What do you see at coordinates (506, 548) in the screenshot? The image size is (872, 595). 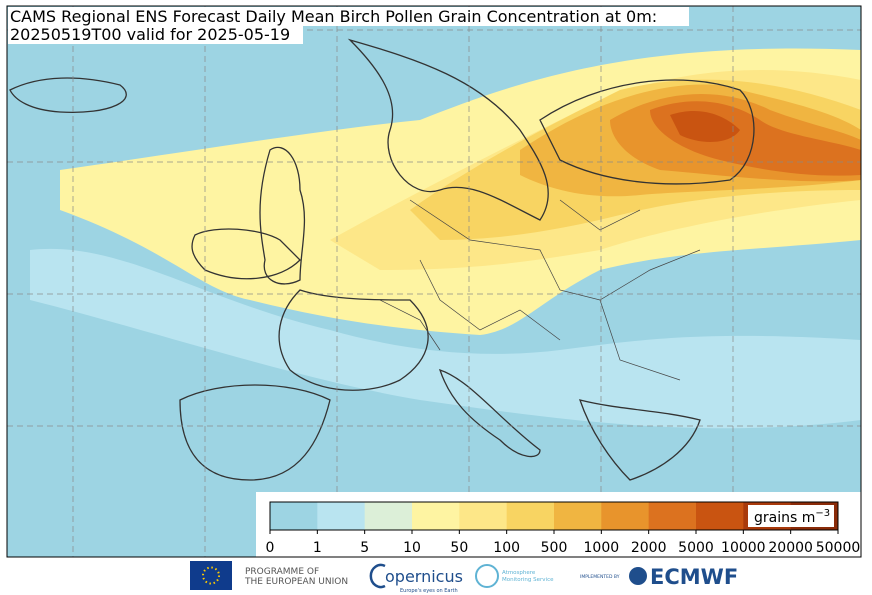 I see `colorbar-tick-label: 100` at bounding box center [506, 548].